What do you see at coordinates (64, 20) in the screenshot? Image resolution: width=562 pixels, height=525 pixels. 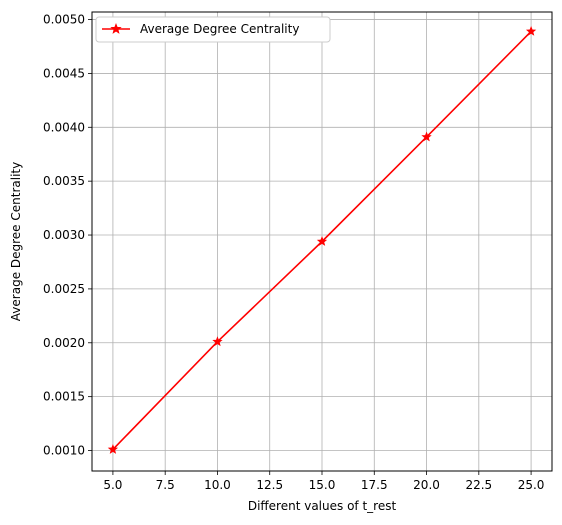 I see `y-tick-label: 0.0050` at bounding box center [64, 20].